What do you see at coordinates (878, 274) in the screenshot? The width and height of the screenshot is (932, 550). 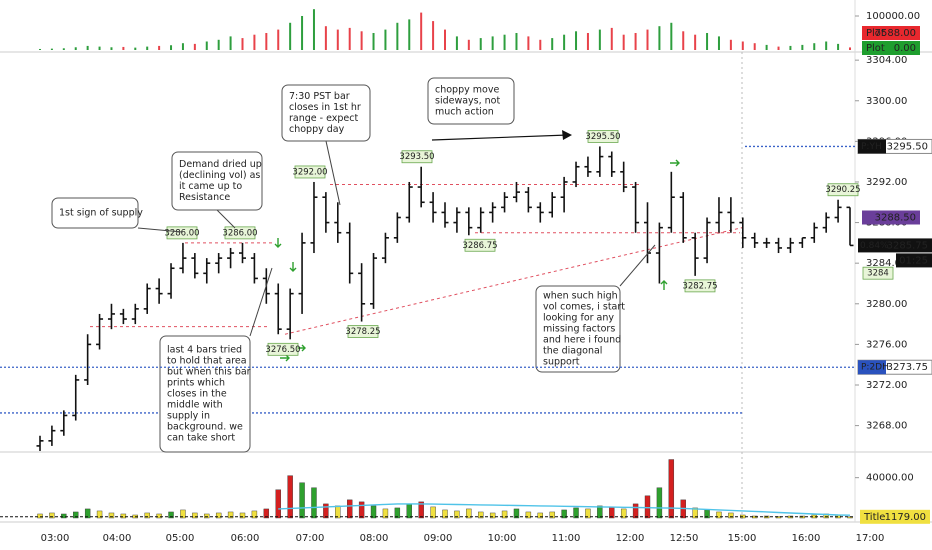 I see `price-label: 3284` at bounding box center [878, 274].